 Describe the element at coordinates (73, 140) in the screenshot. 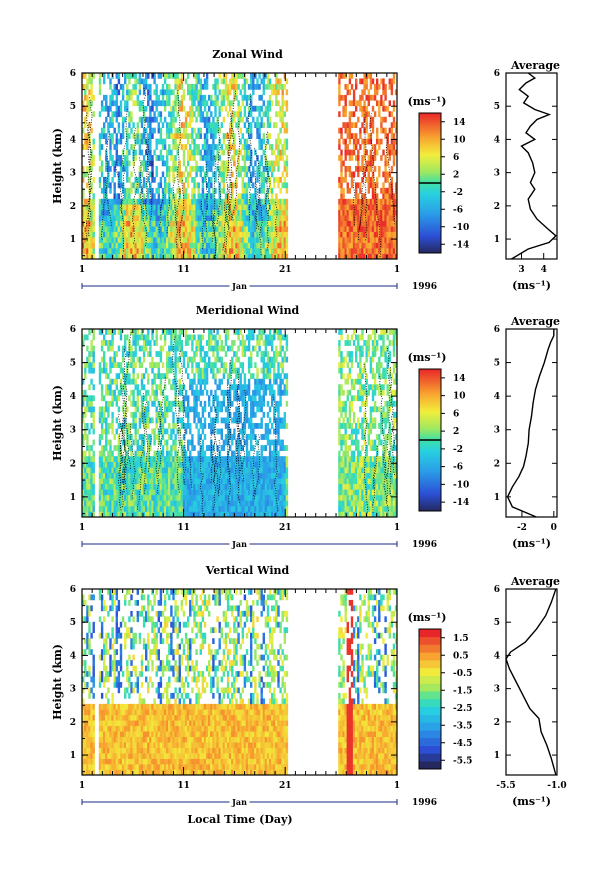

I see `y-tick-label: 4` at that location.